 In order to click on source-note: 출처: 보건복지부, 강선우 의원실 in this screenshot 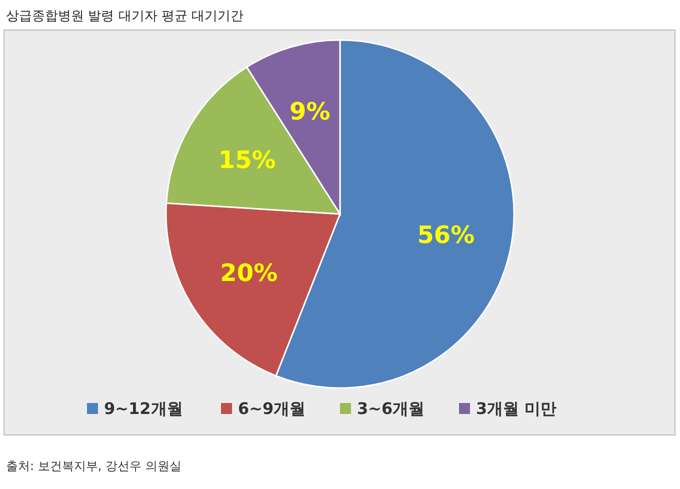, I will do `click(94, 466)`.